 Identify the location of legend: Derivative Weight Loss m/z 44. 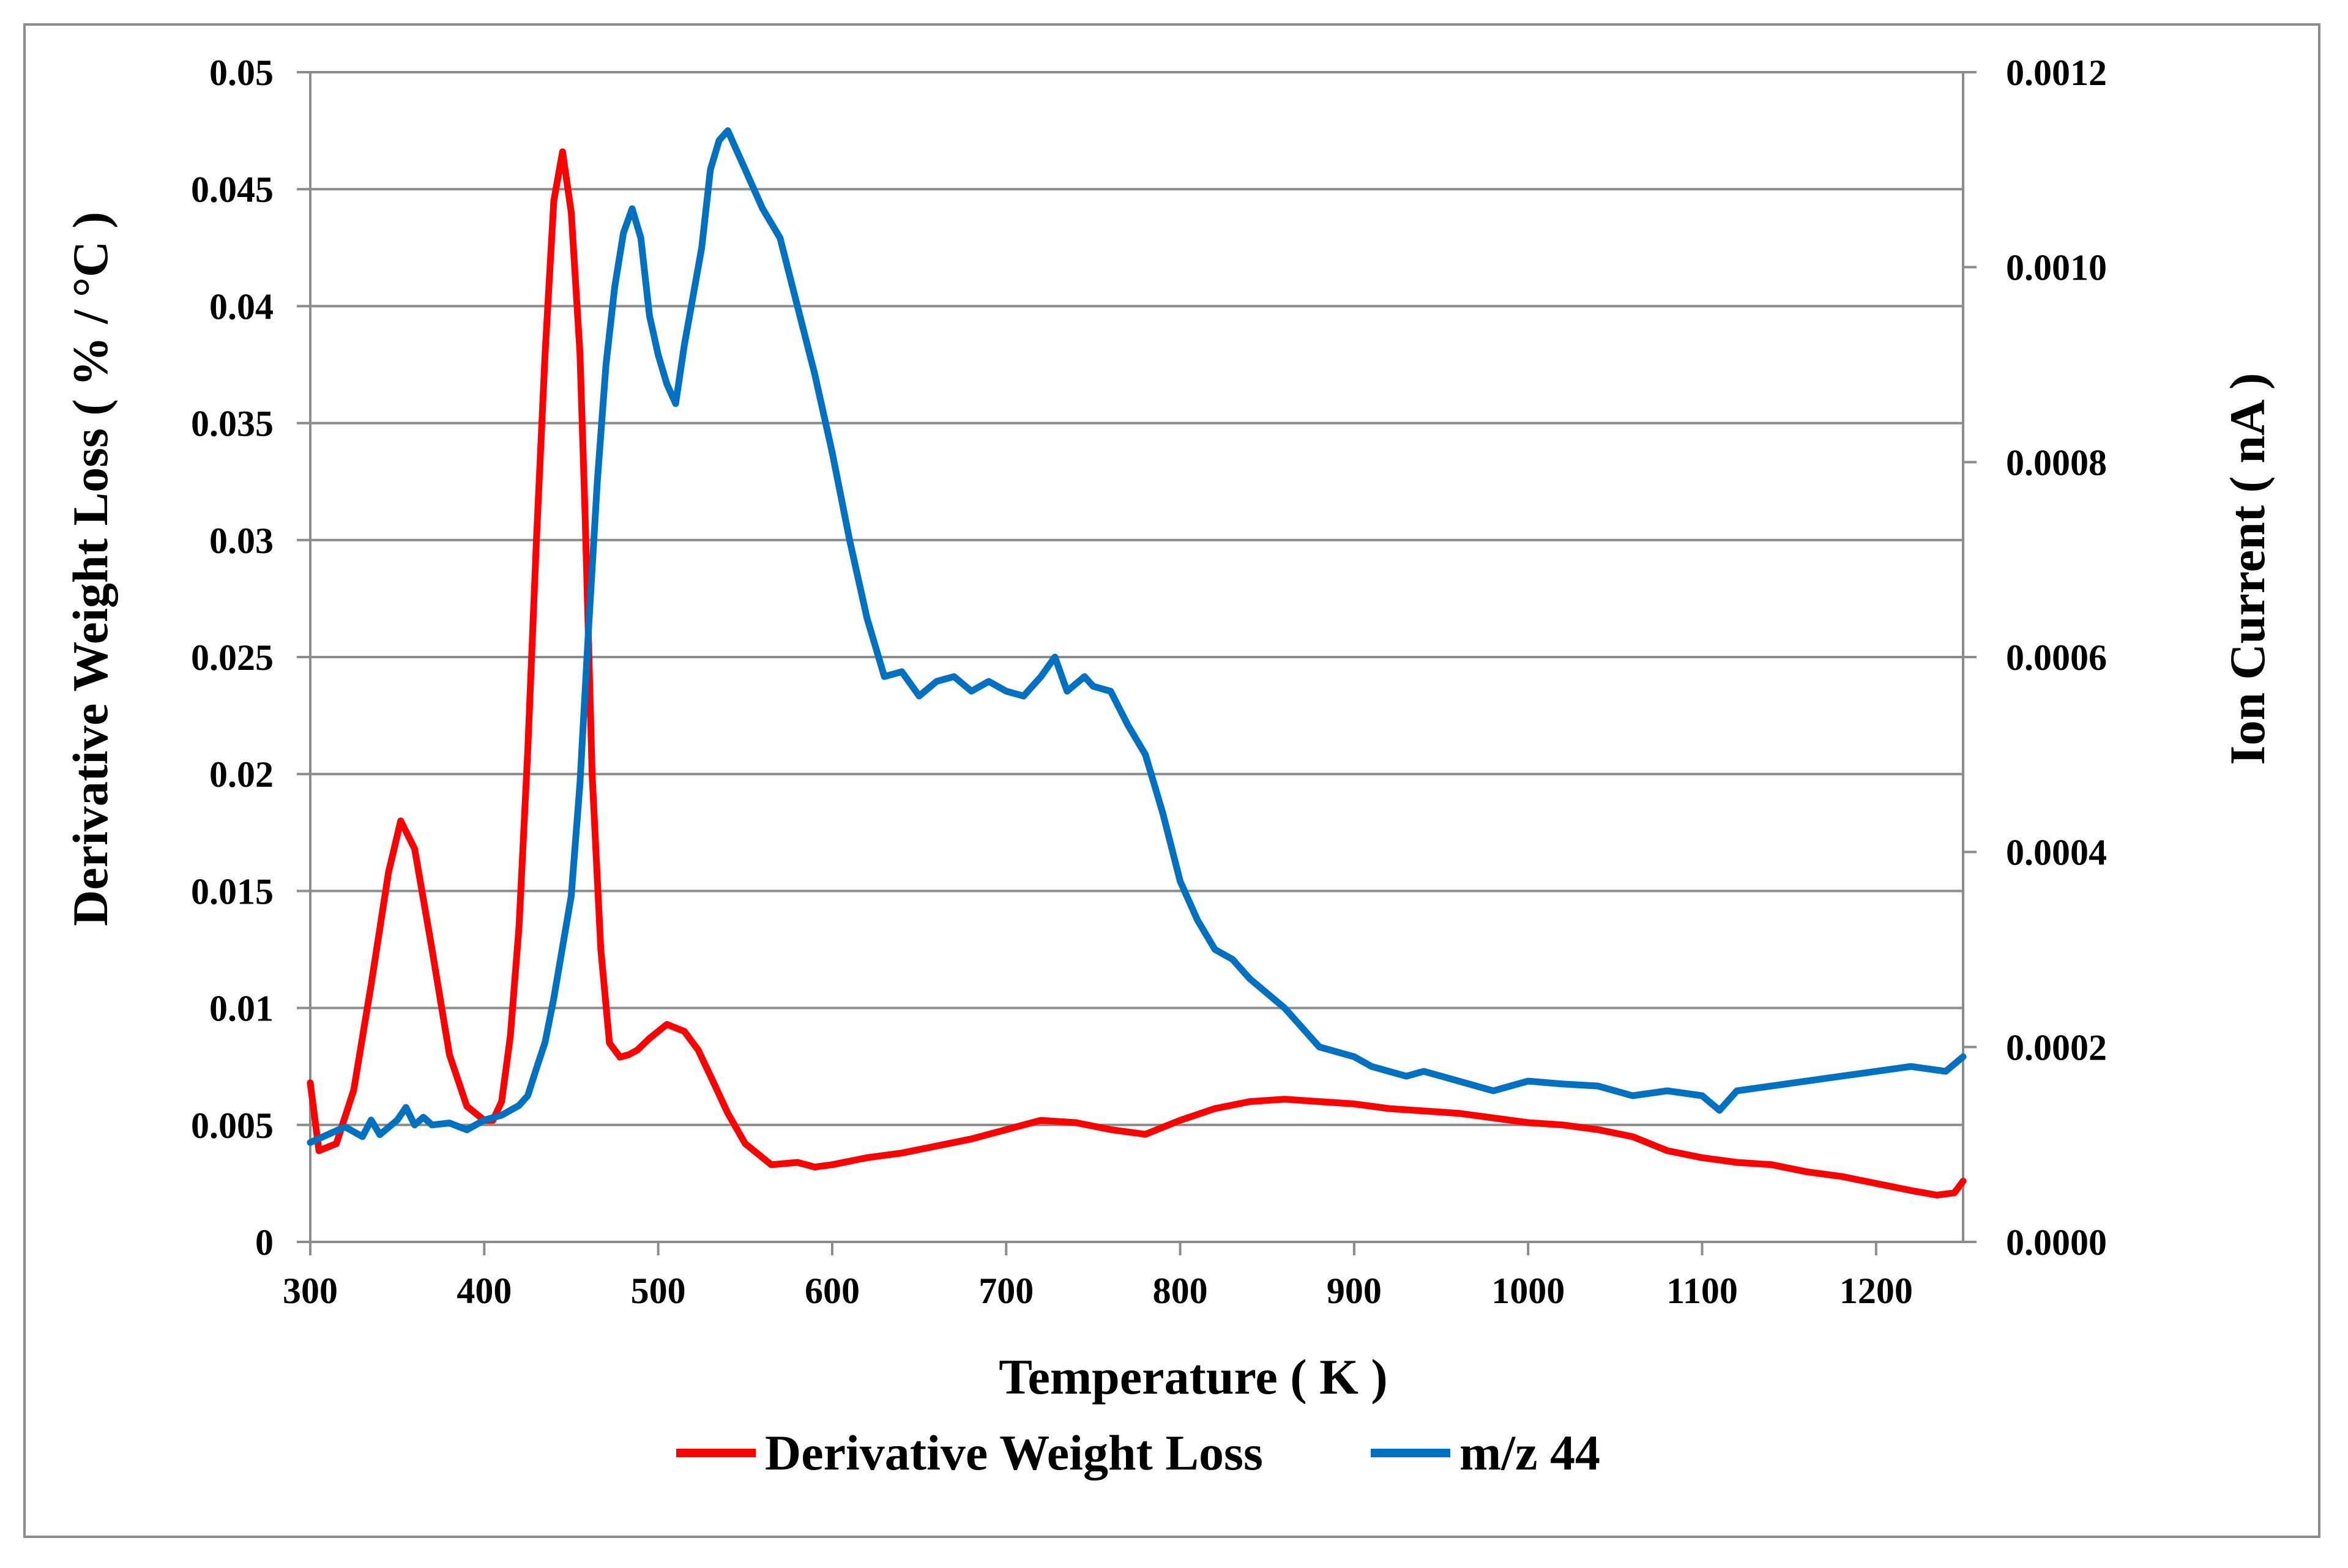
(1138, 1453).